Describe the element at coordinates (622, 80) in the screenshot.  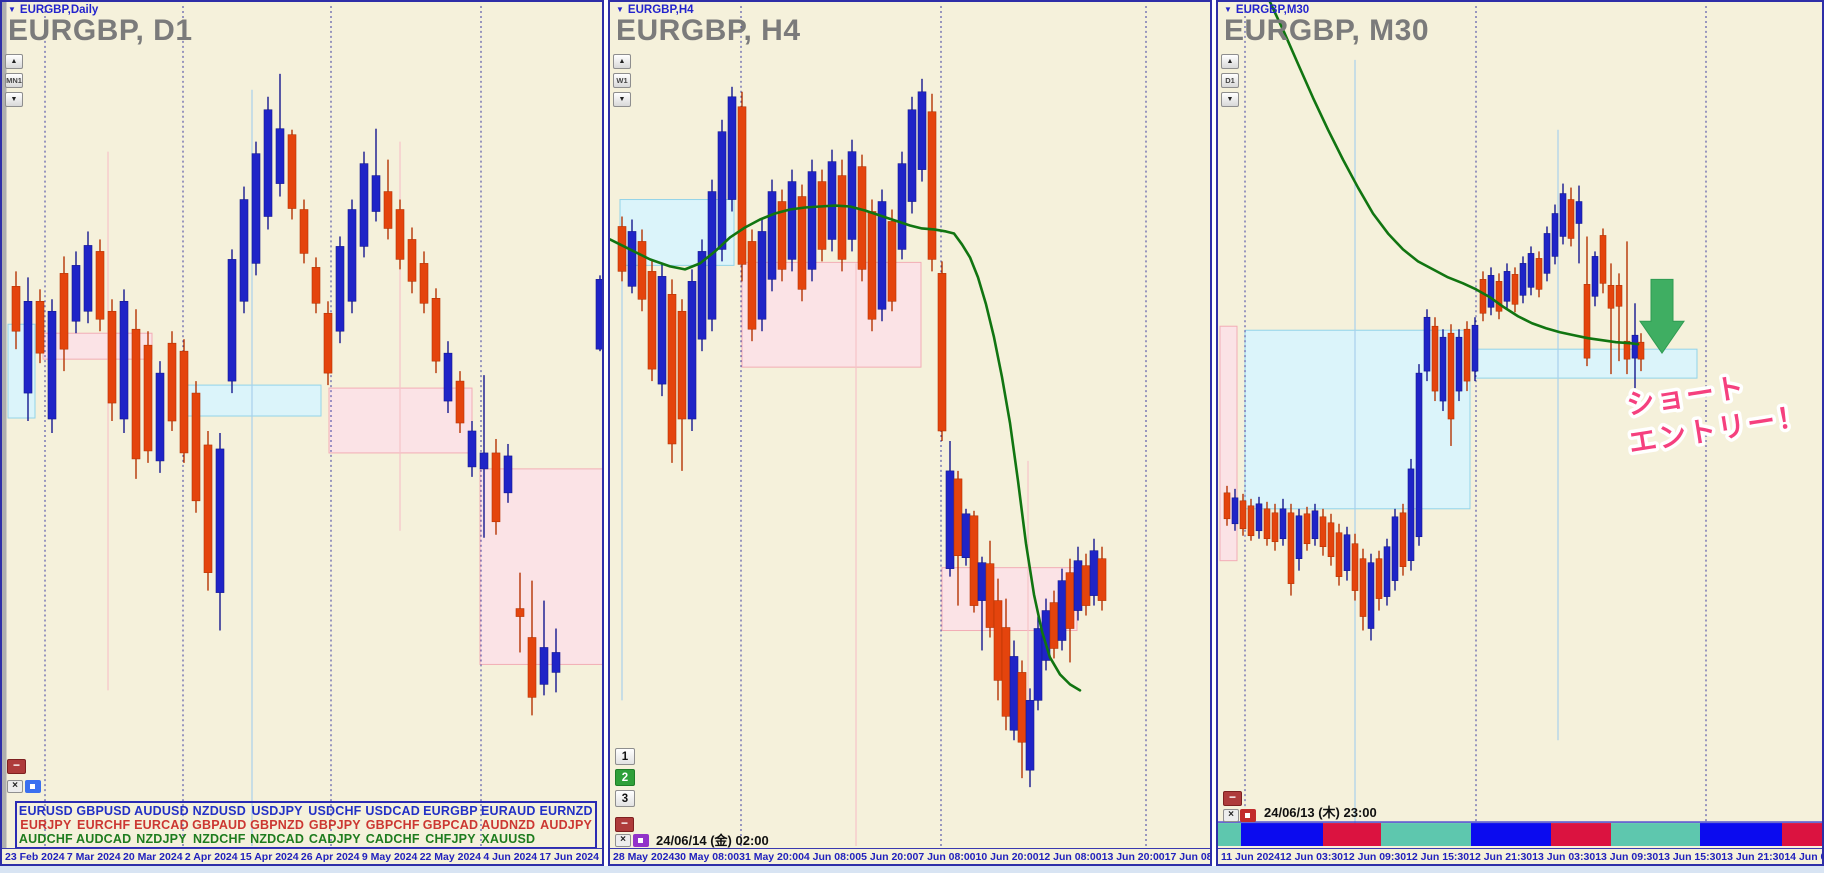
I see `timeframe-w1-button: W1` at that location.